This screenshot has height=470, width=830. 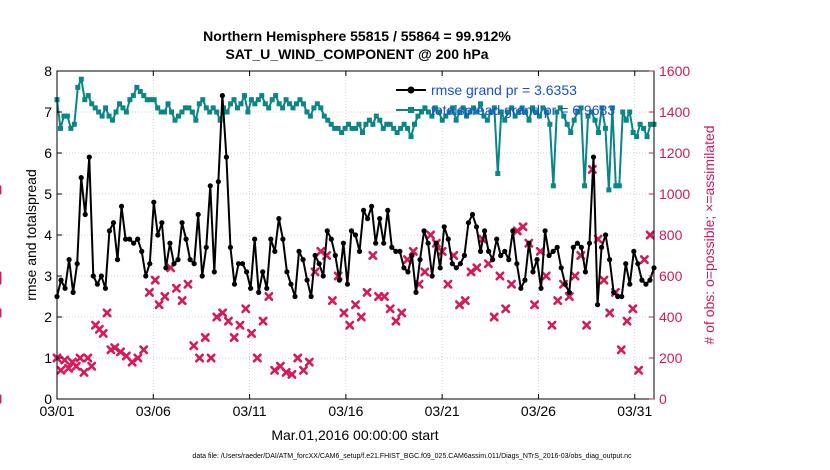 I want to click on y-left-tick-label: 1, so click(x=48, y=358).